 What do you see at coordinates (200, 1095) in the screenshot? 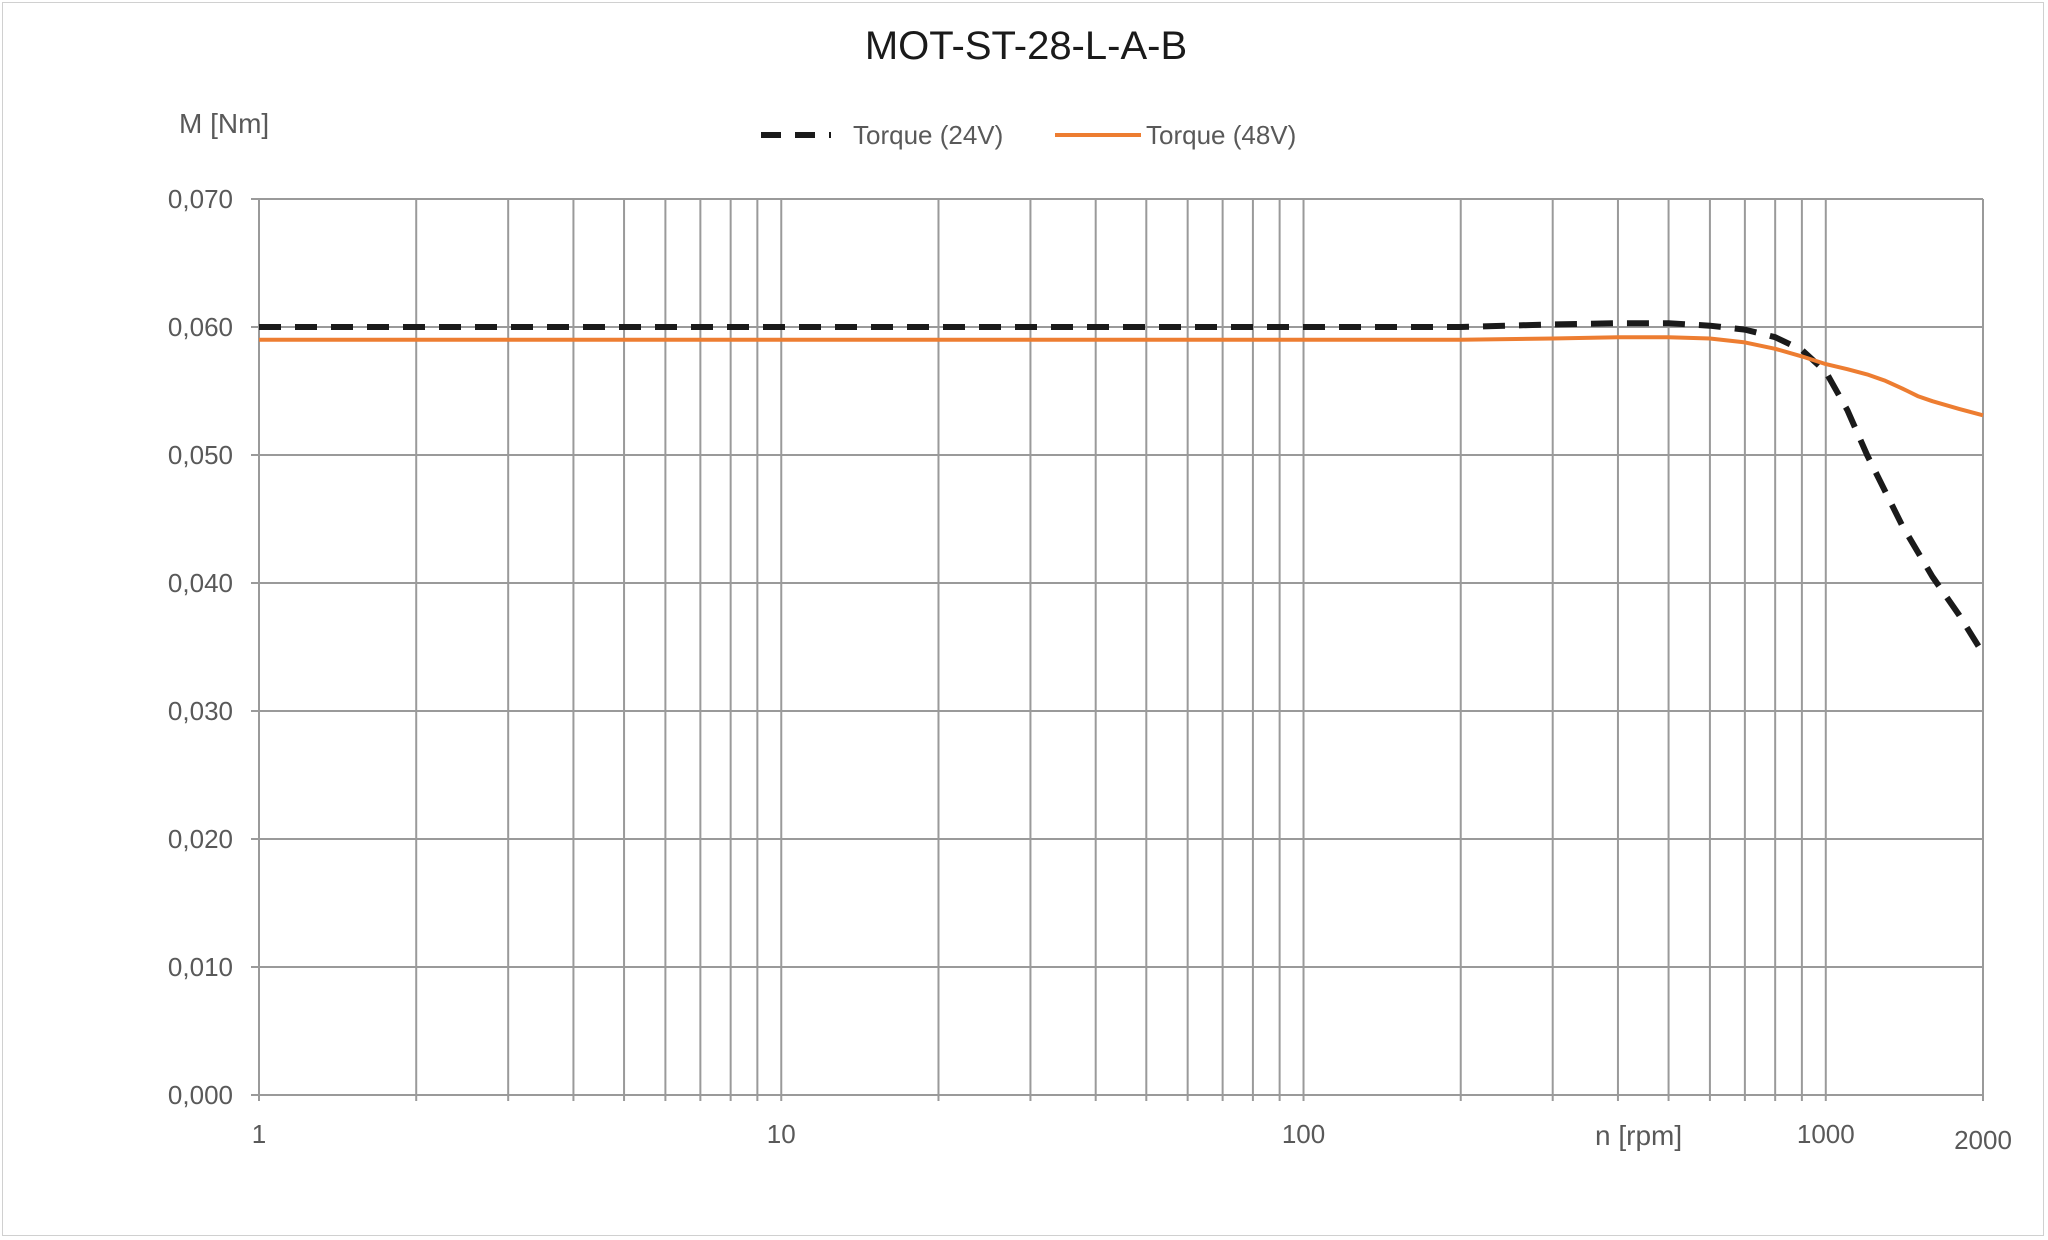
I see `y-tick-label: 0,000` at bounding box center [200, 1095].